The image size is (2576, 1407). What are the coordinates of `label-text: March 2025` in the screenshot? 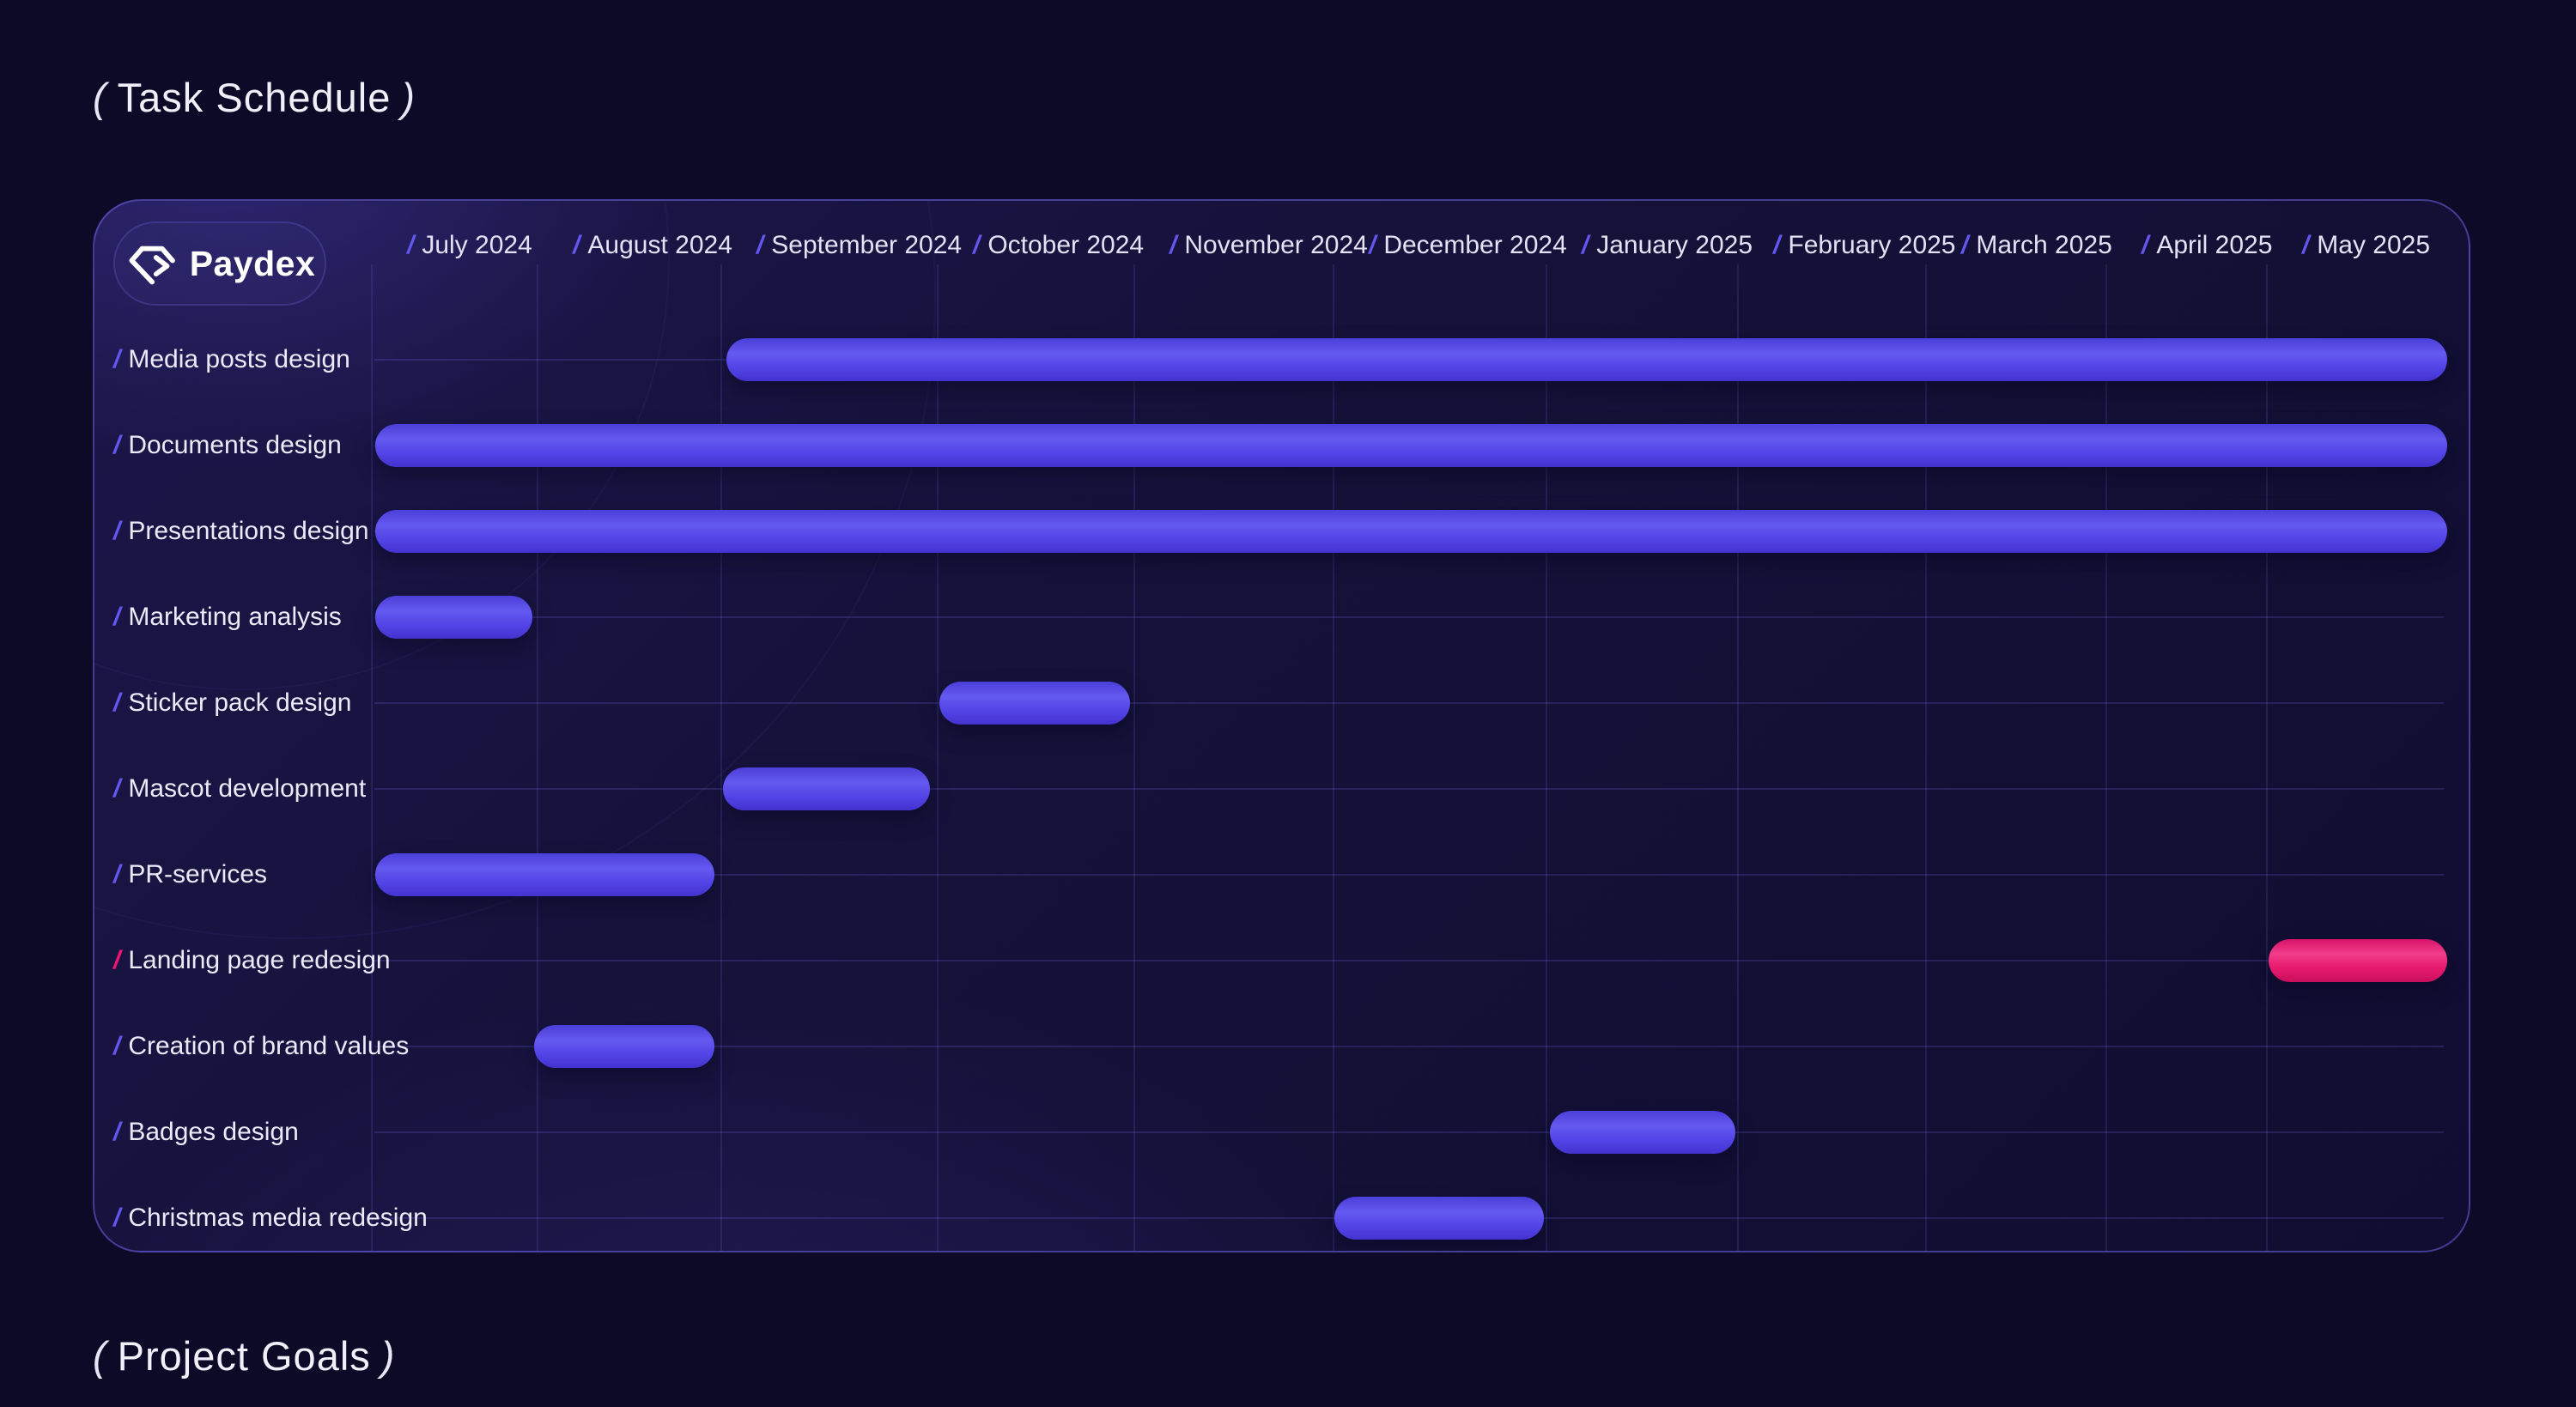 It's located at (2044, 245).